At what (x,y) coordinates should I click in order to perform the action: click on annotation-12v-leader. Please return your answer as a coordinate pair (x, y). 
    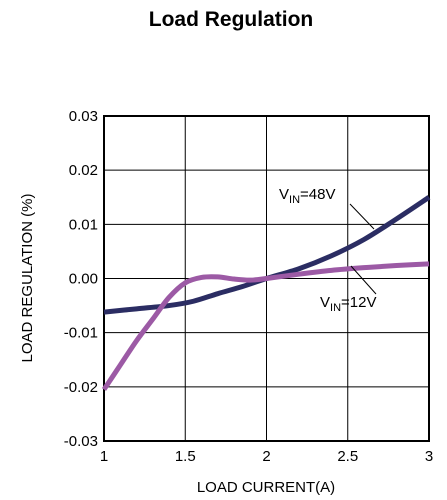
    Looking at the image, I should click on (363, 280).